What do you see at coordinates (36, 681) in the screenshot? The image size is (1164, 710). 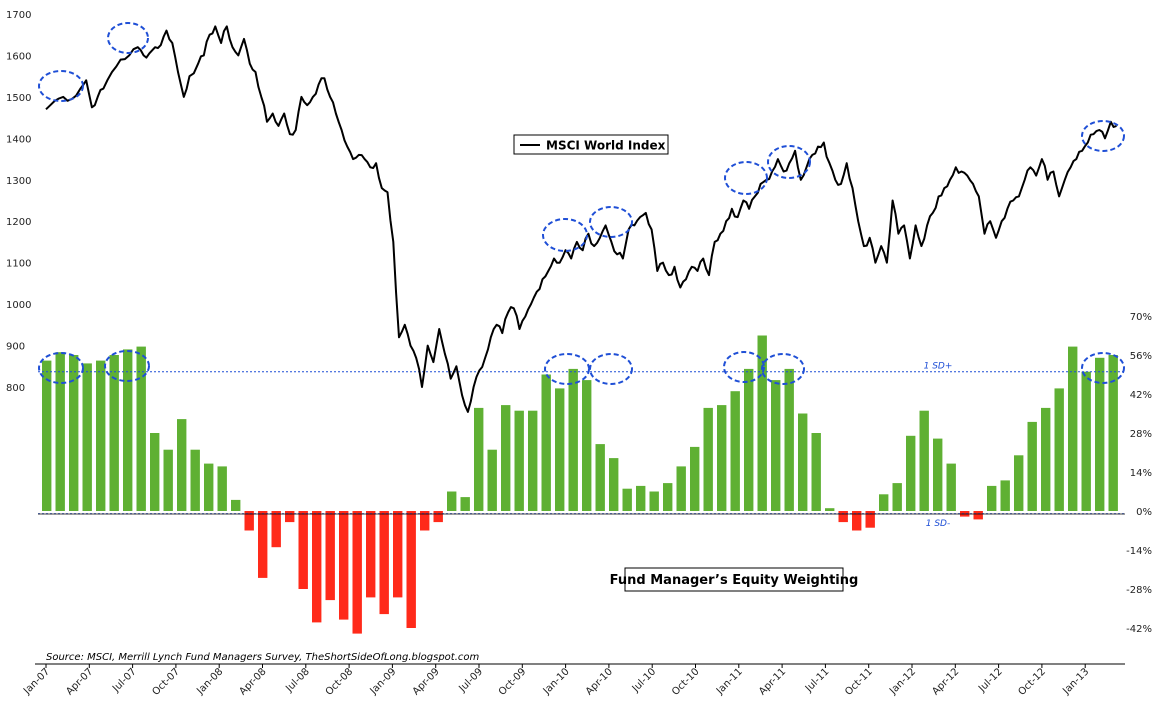 I see `x-tick-label: Jan-07` at bounding box center [36, 681].